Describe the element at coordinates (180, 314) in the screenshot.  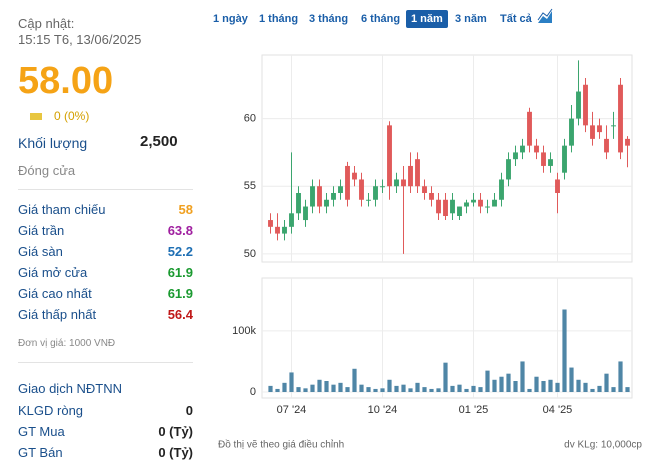
I see `row-value: 56.4` at that location.